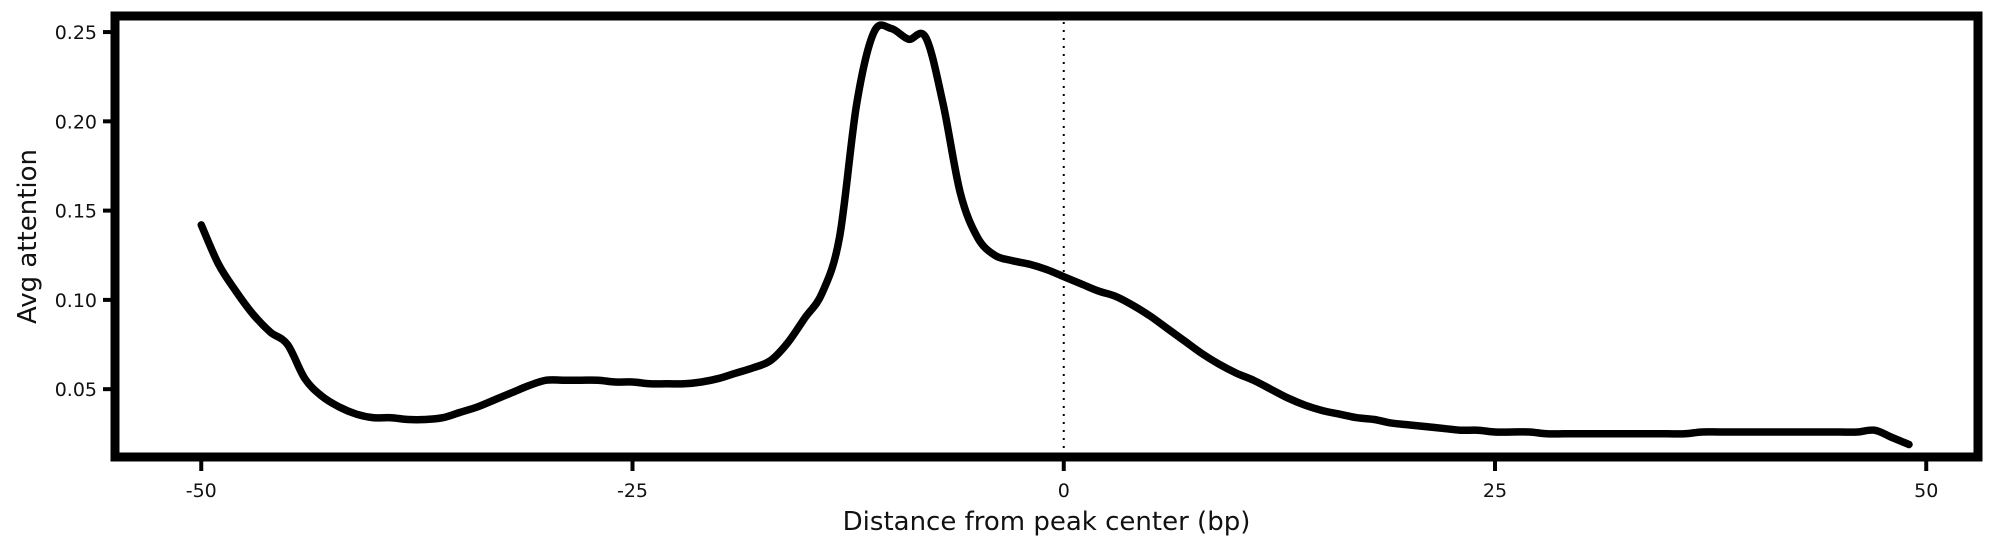  Describe the element at coordinates (28, 236) in the screenshot. I see `y-axis-title: Avg attention` at that location.